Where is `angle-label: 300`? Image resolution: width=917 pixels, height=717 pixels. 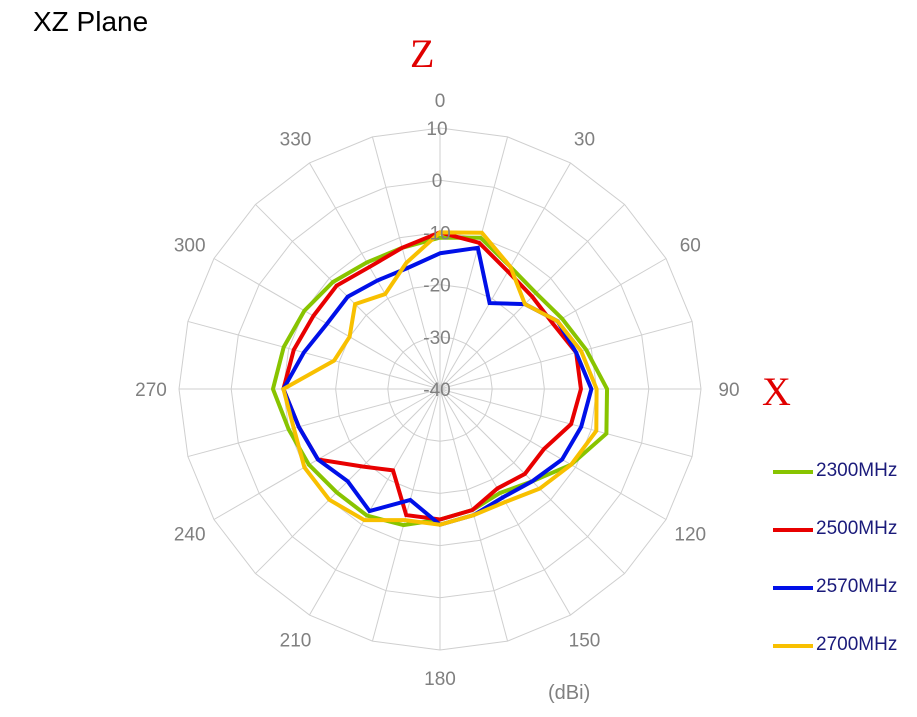 angle-label: 300 is located at coordinates (190, 246).